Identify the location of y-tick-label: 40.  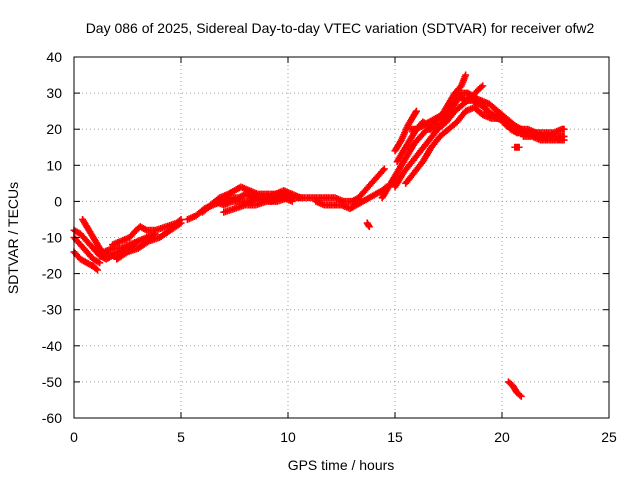
(54, 57).